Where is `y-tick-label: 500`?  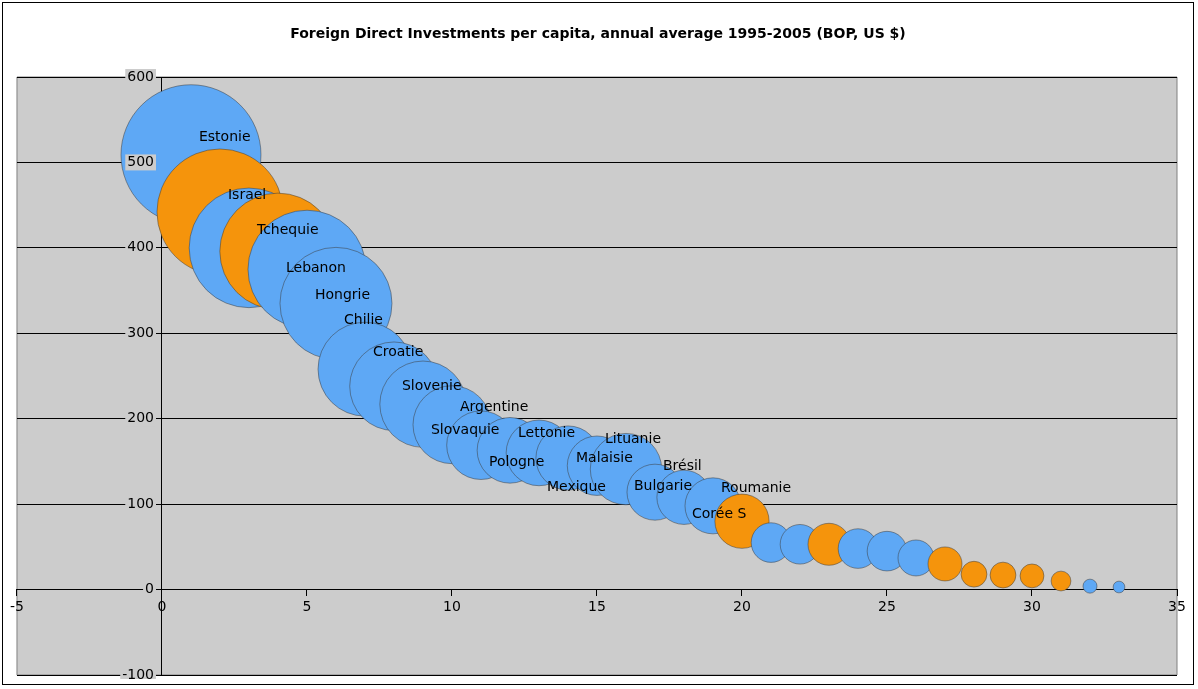 y-tick-label: 500 is located at coordinates (140, 161).